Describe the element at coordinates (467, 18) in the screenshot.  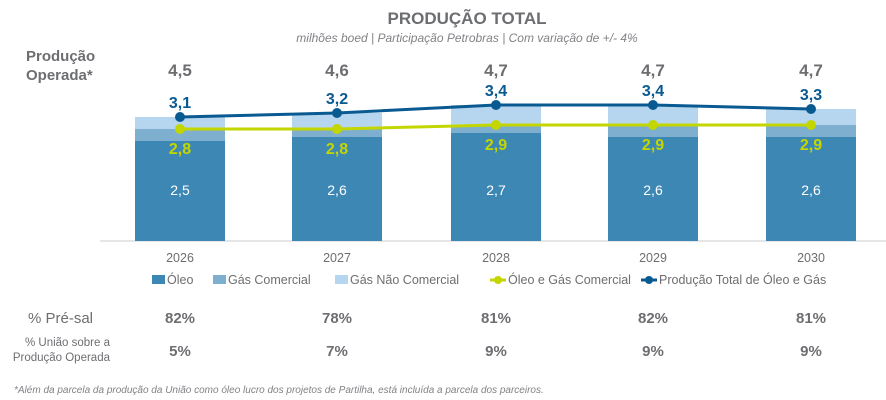
I see `chart-title: PRODUÇÃO TOTAL` at that location.